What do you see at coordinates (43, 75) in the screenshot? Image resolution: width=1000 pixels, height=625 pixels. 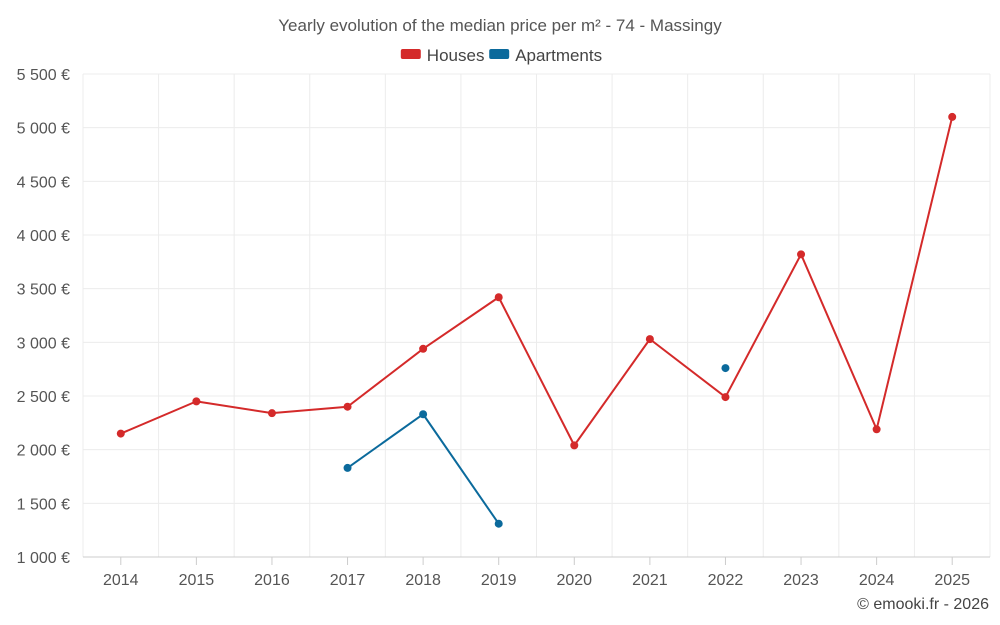 I see `y-tick-label: 5 500 €` at bounding box center [43, 75].